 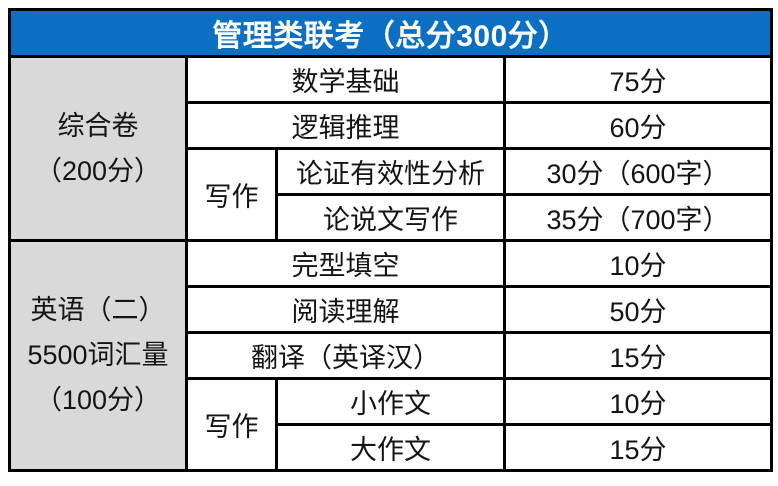 I want to click on subject-reading: 阅读理解, so click(x=345, y=309).